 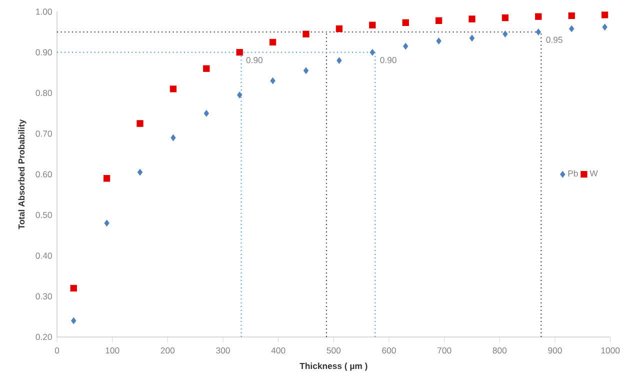 I want to click on y-tick-label: 0.20, so click(x=44, y=337).